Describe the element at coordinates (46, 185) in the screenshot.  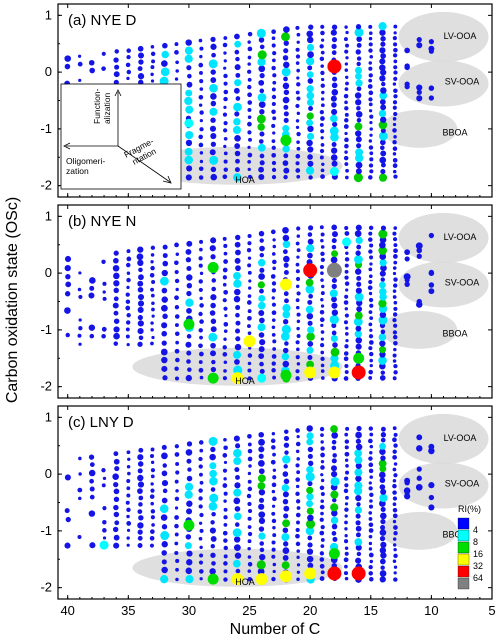
I see `y-tick-label: -2` at that location.